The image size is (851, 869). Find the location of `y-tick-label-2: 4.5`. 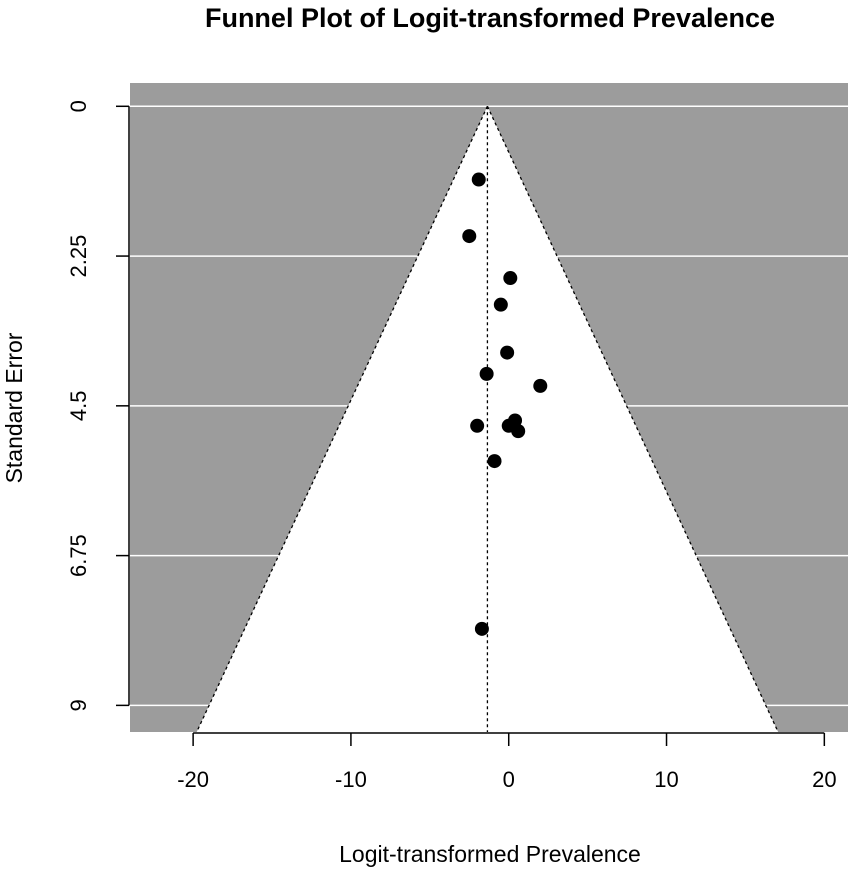

y-tick-label-2: 4.5 is located at coordinates (78, 406).